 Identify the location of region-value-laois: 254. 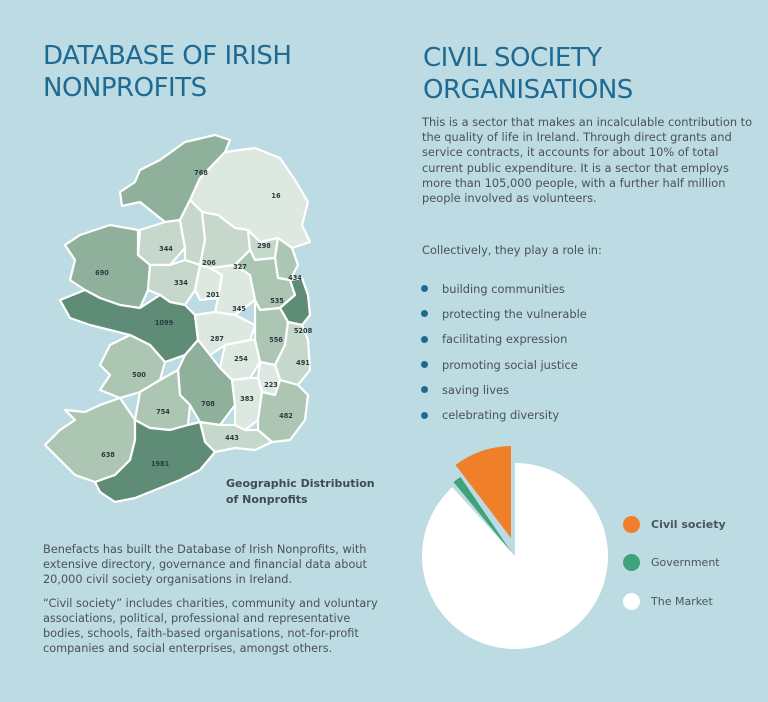
(241, 359).